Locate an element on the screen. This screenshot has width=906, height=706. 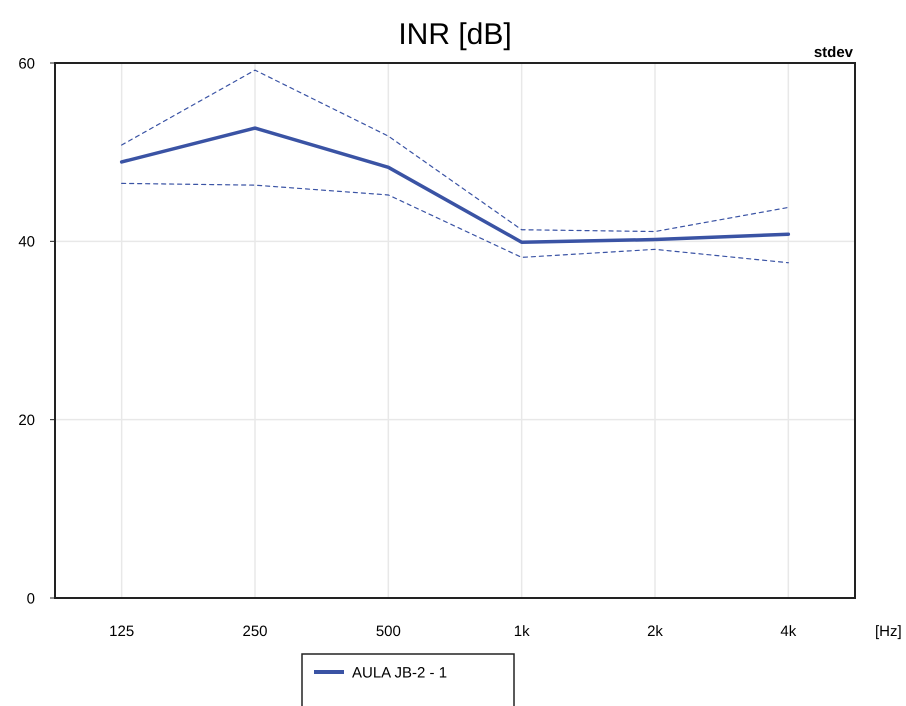
x-axis-title: [Hz] is located at coordinates (888, 631).